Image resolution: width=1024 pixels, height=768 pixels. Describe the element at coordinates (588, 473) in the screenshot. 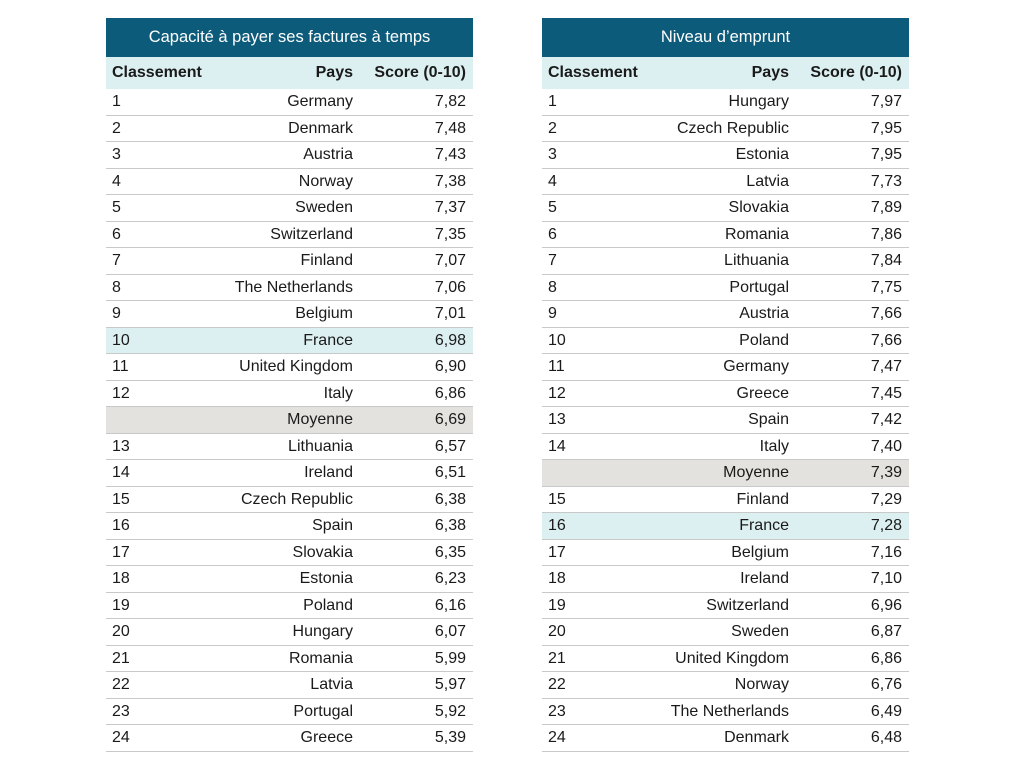

I see `rank-cell` at that location.